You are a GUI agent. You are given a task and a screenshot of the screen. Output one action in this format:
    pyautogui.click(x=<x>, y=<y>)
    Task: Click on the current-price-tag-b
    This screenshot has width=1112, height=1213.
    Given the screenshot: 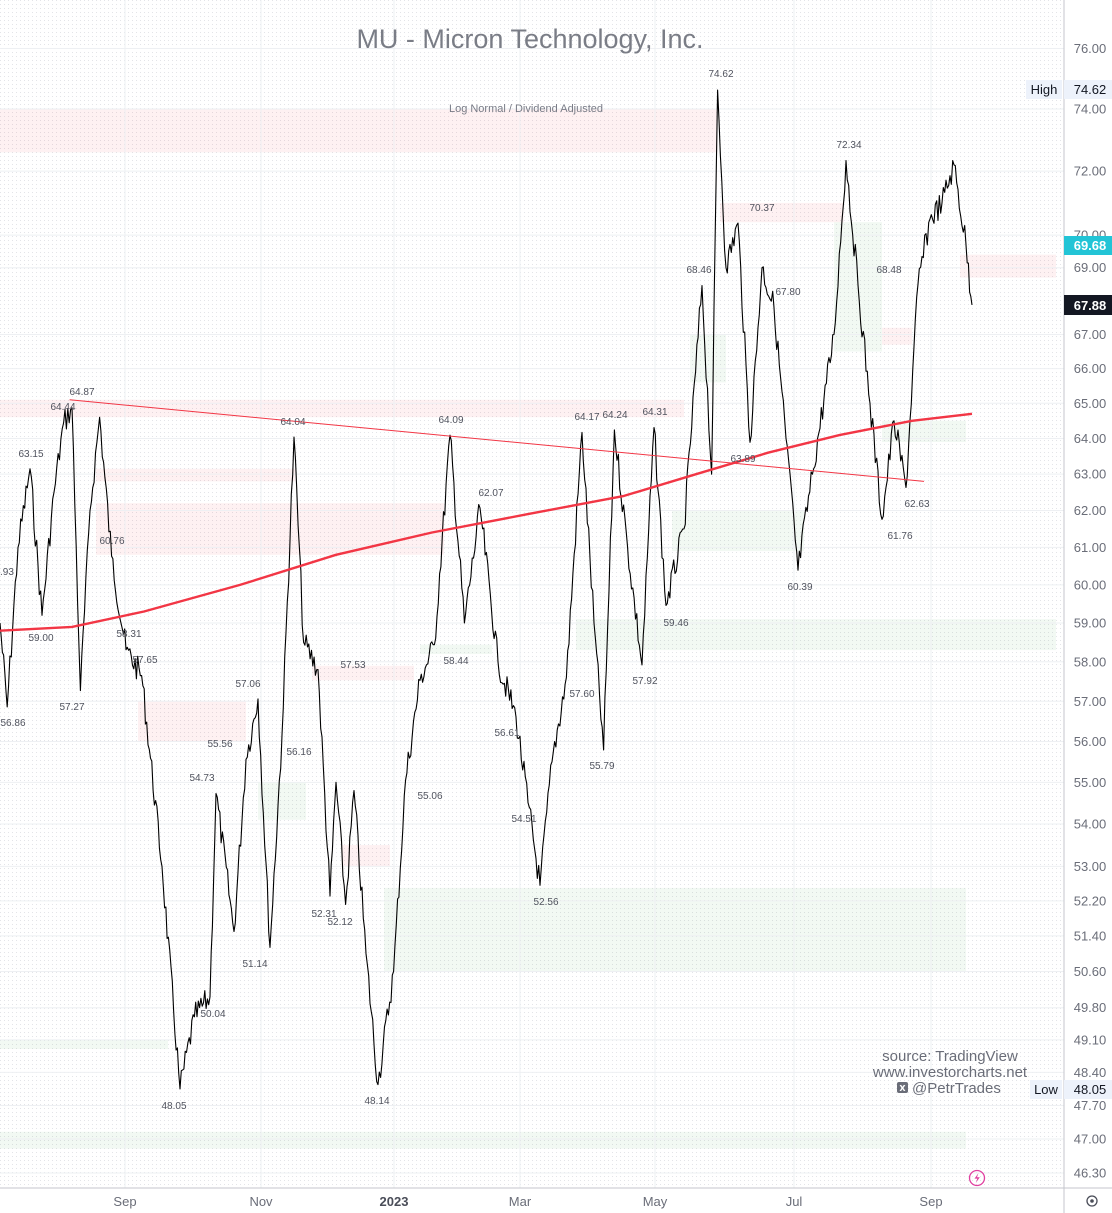 What is the action you would take?
    pyautogui.click(x=1088, y=305)
    